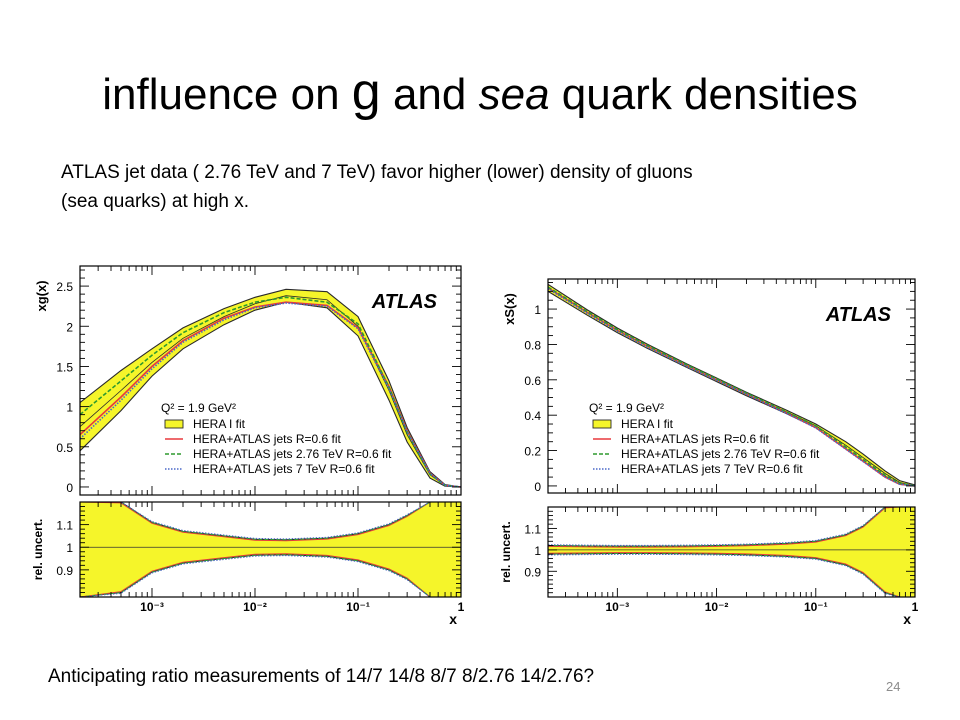 Image resolution: width=960 pixels, height=720 pixels. I want to click on slide-title: influence on g and sea quark densities, so click(480, 93).